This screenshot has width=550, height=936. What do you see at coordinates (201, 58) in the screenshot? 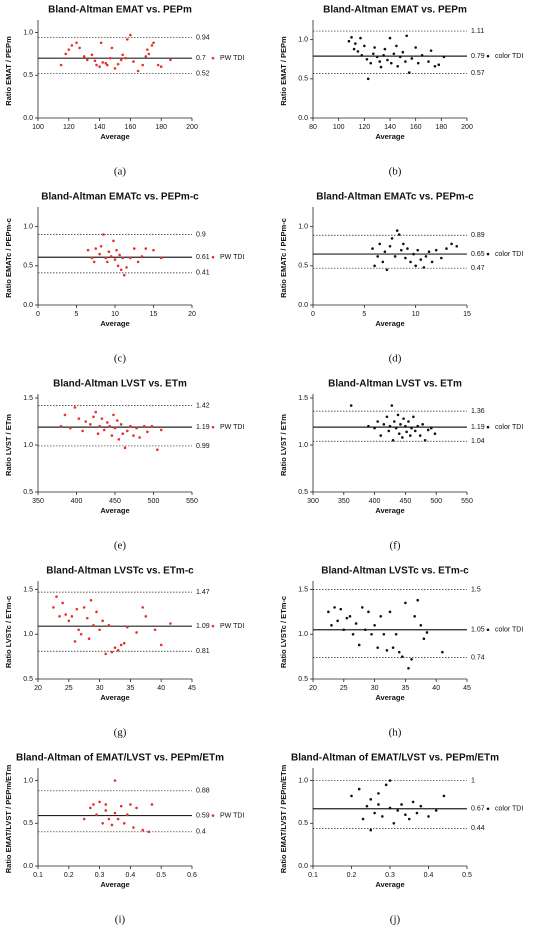
I see `limit-label: 0.7` at bounding box center [201, 58].